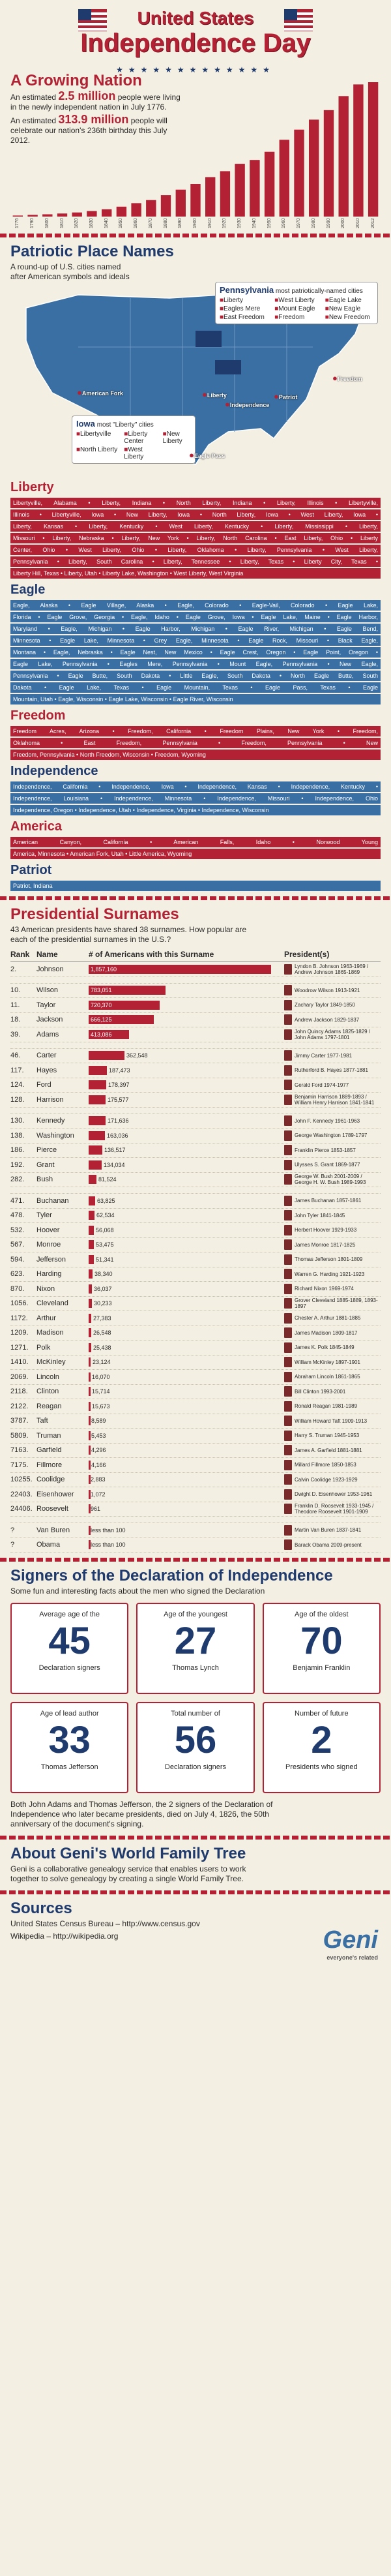  I want to click on surname-bar-track: 136,517, so click(186, 1150).